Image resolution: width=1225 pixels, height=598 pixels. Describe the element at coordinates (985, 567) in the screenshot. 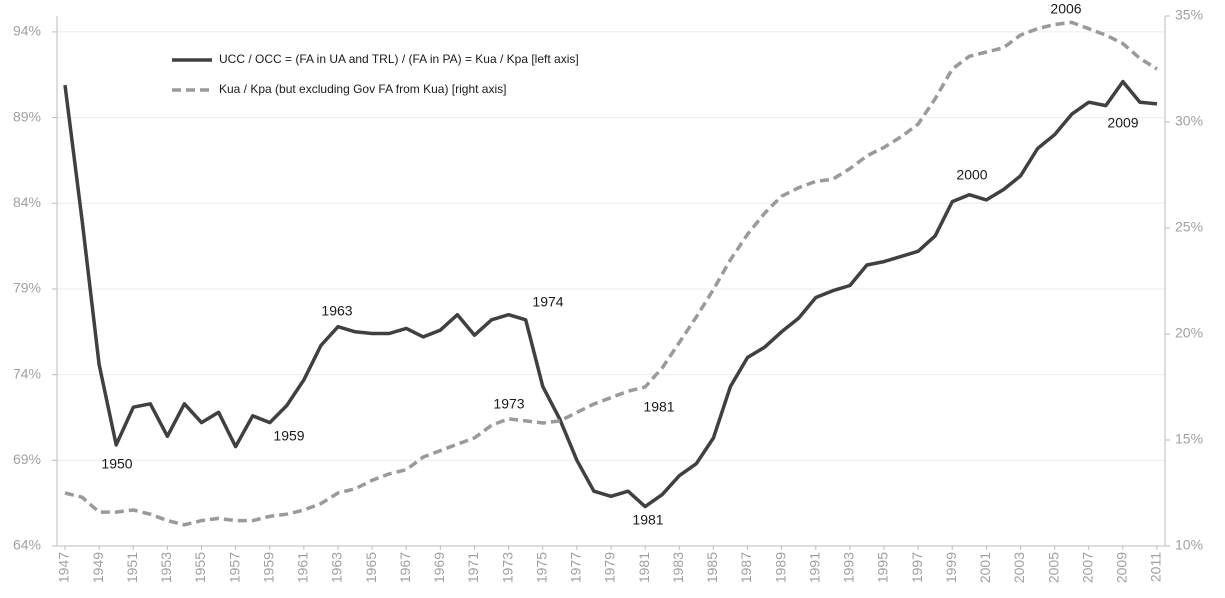

I see `x-tick-label: 2001` at that location.